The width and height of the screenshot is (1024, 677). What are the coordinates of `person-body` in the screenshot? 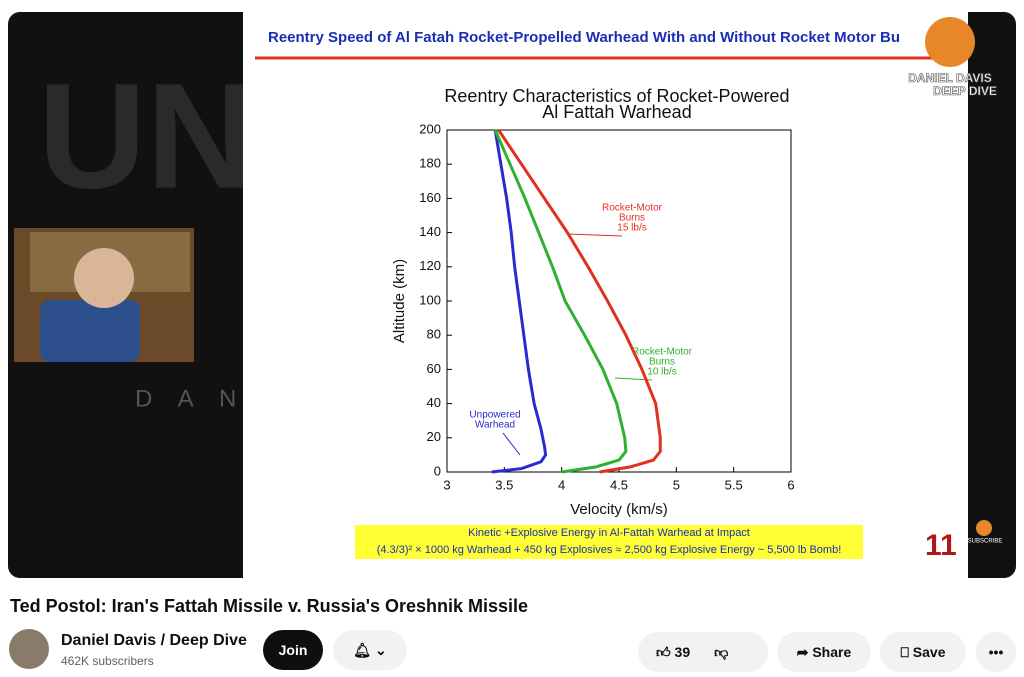 It's located at (90, 331).